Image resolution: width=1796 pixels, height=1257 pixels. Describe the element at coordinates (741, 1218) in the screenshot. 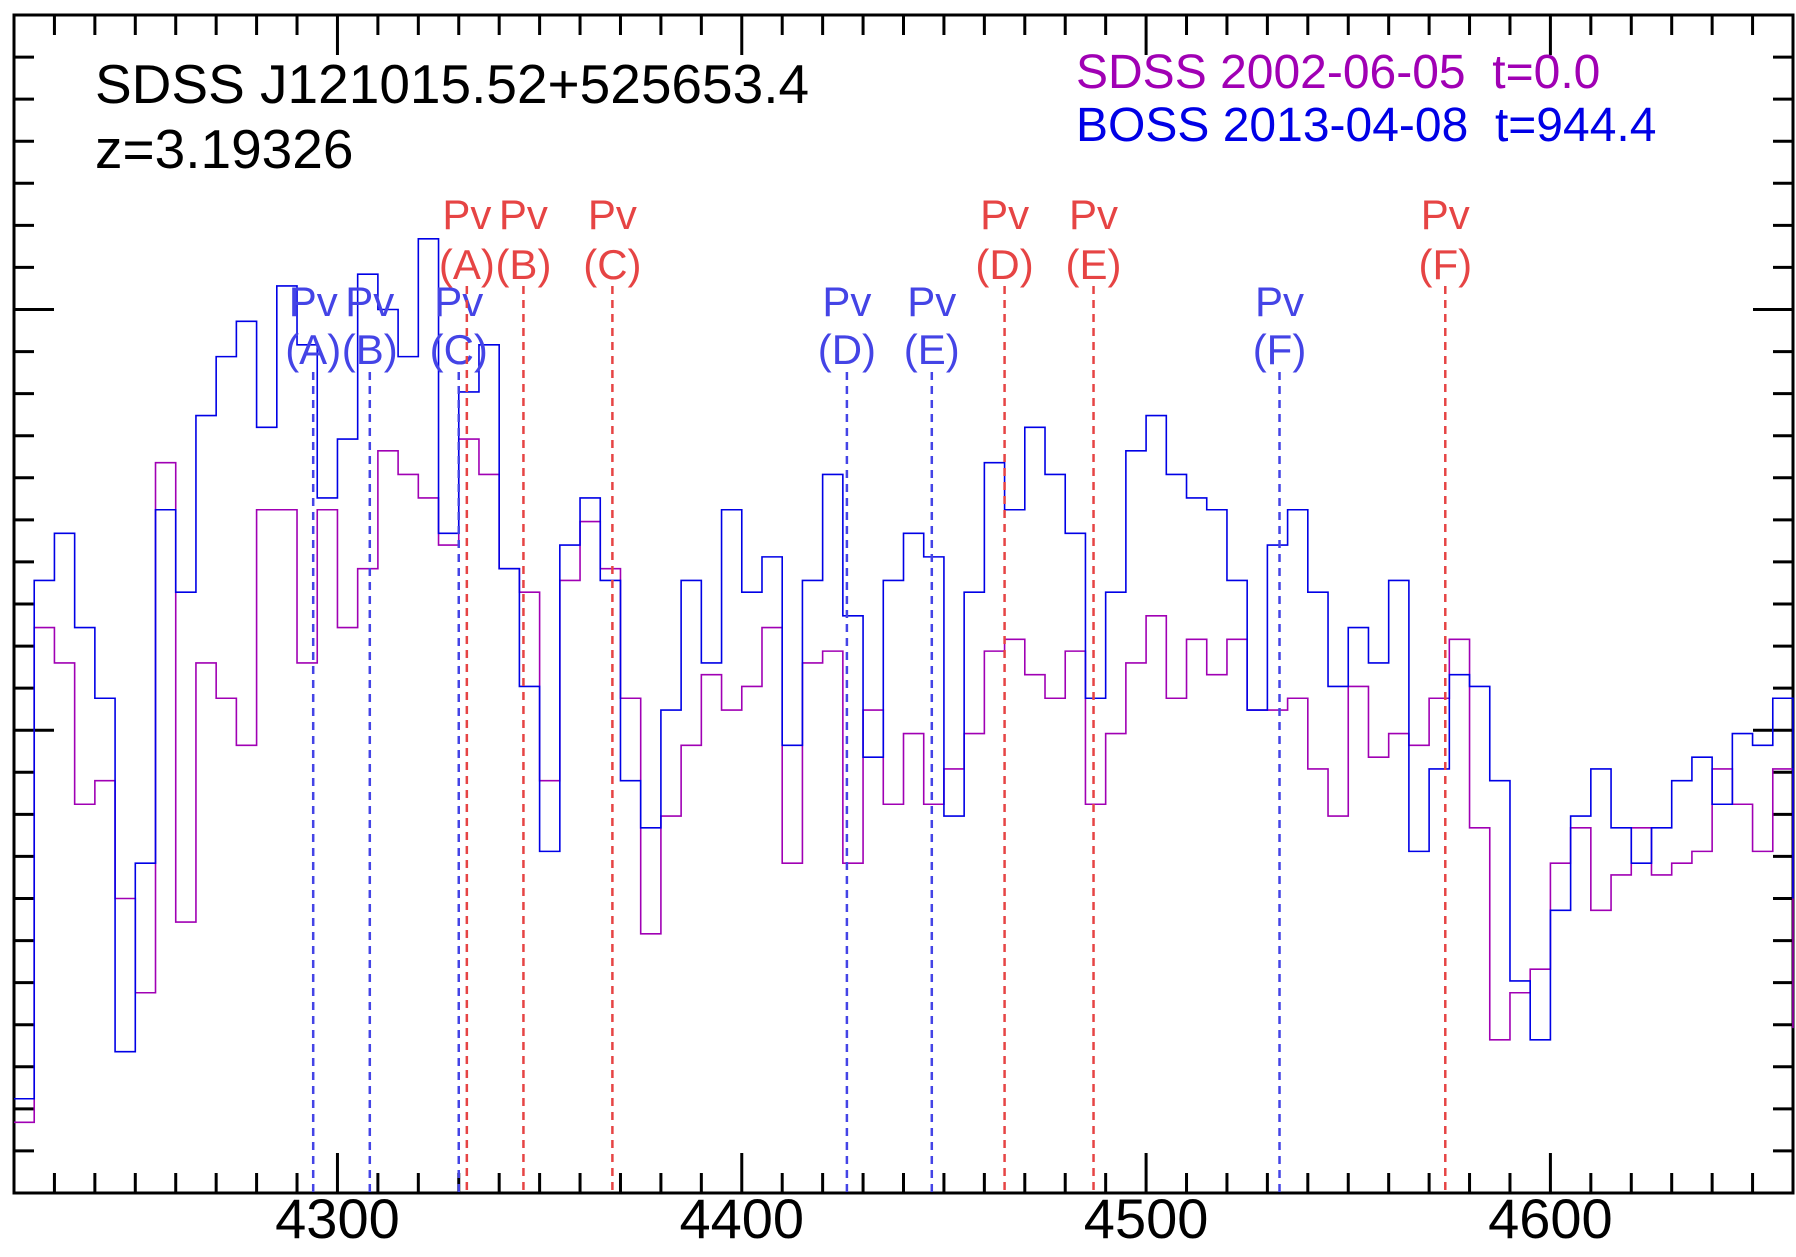

I see `x-tick-label: 4400` at that location.